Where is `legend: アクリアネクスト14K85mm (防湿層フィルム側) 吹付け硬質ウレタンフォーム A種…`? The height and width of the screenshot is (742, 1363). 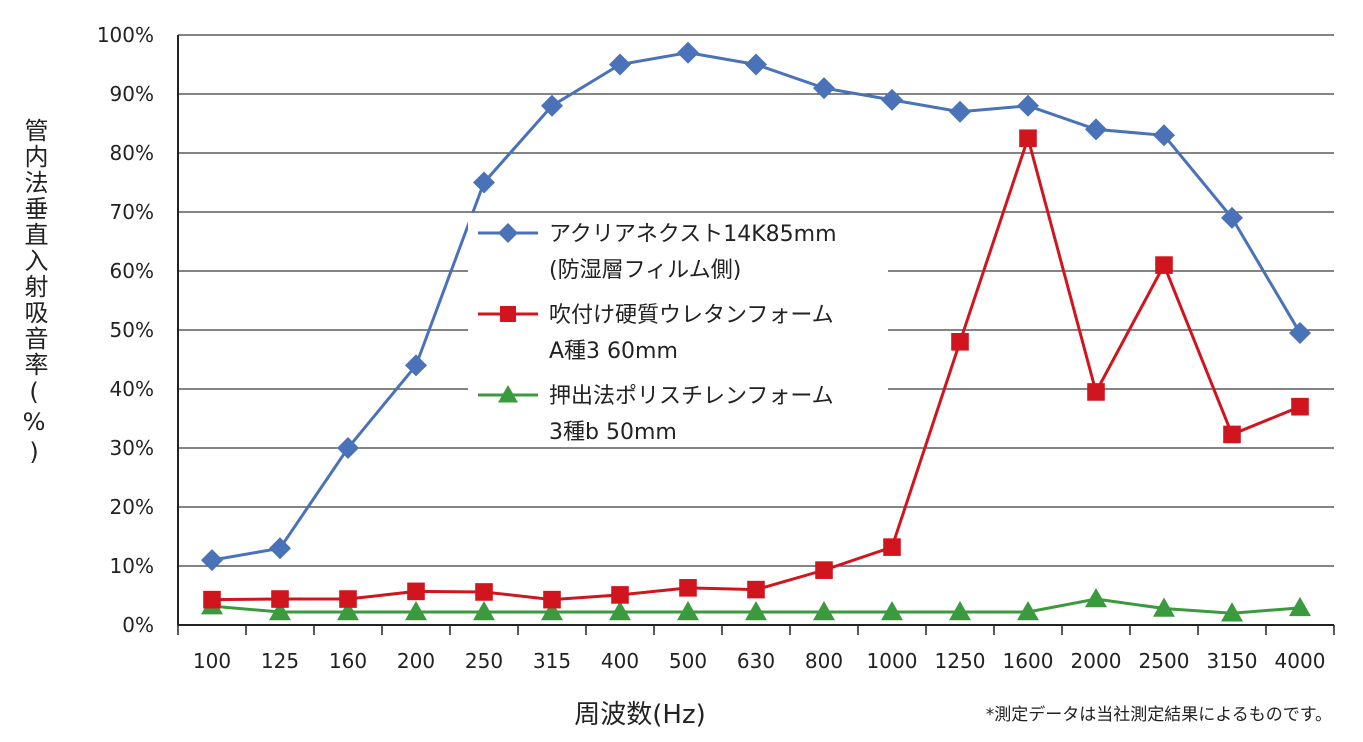
legend: アクリアネクスト14K85mm (防湿層フィルム側) 吹付け硬質ウレタンフォーム A種… is located at coordinates (678, 330).